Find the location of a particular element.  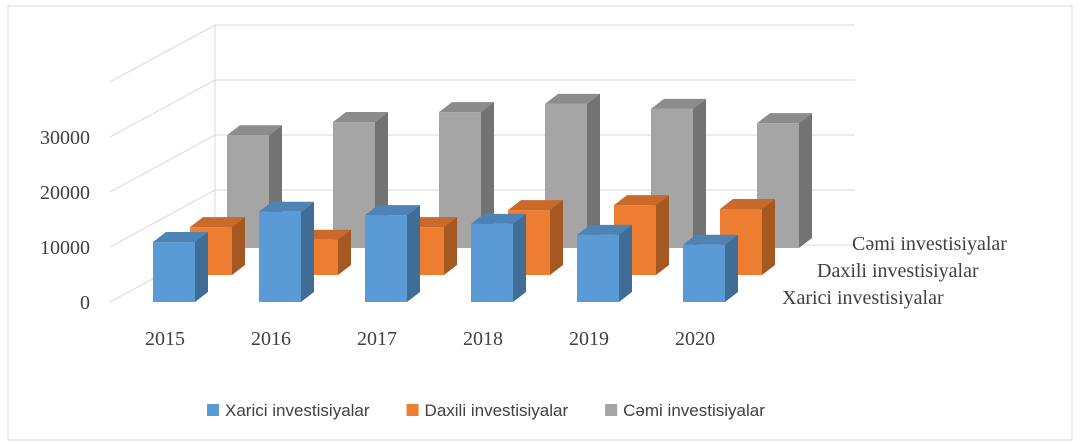

x-tick-label: 2017 is located at coordinates (377, 339).